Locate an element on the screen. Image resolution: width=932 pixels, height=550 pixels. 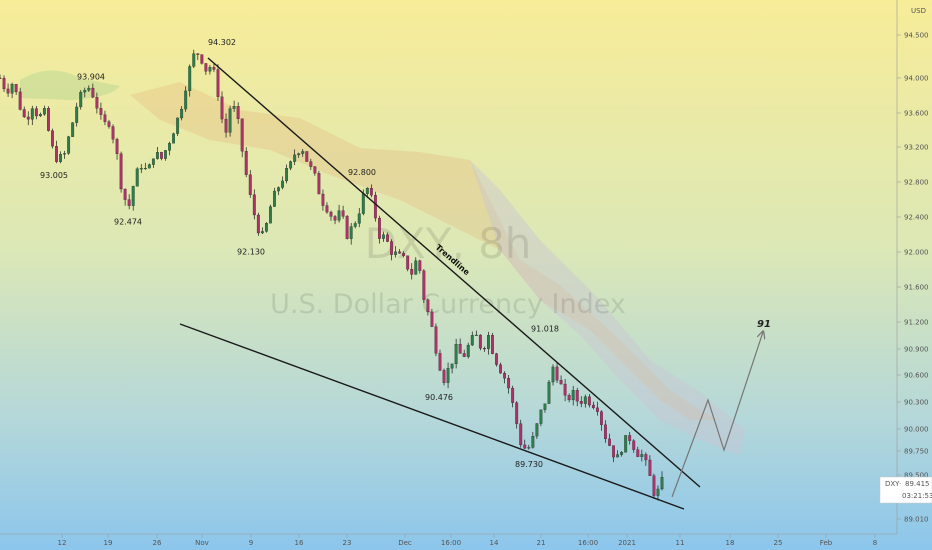
x-tick-label: 26 is located at coordinates (157, 543).